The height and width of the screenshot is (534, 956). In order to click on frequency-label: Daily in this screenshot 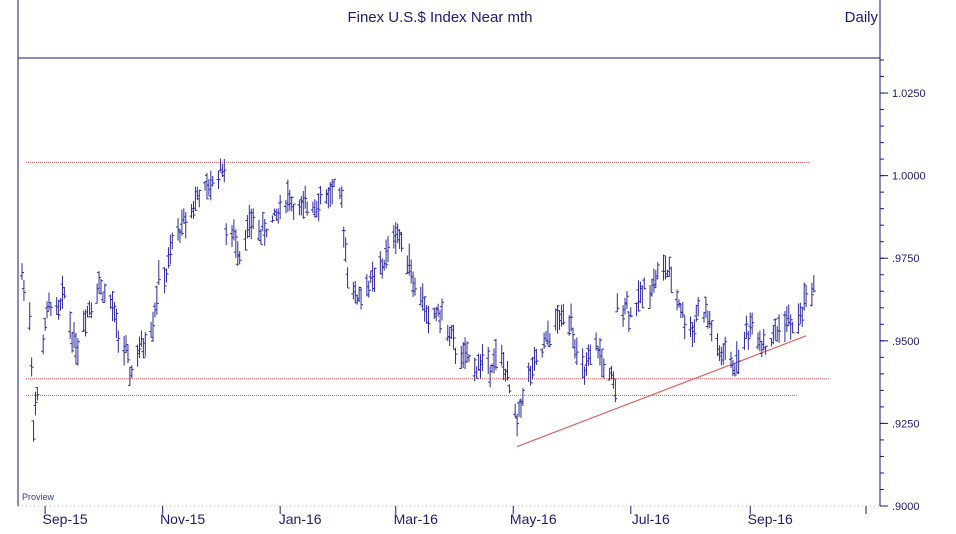, I will do `click(862, 17)`.